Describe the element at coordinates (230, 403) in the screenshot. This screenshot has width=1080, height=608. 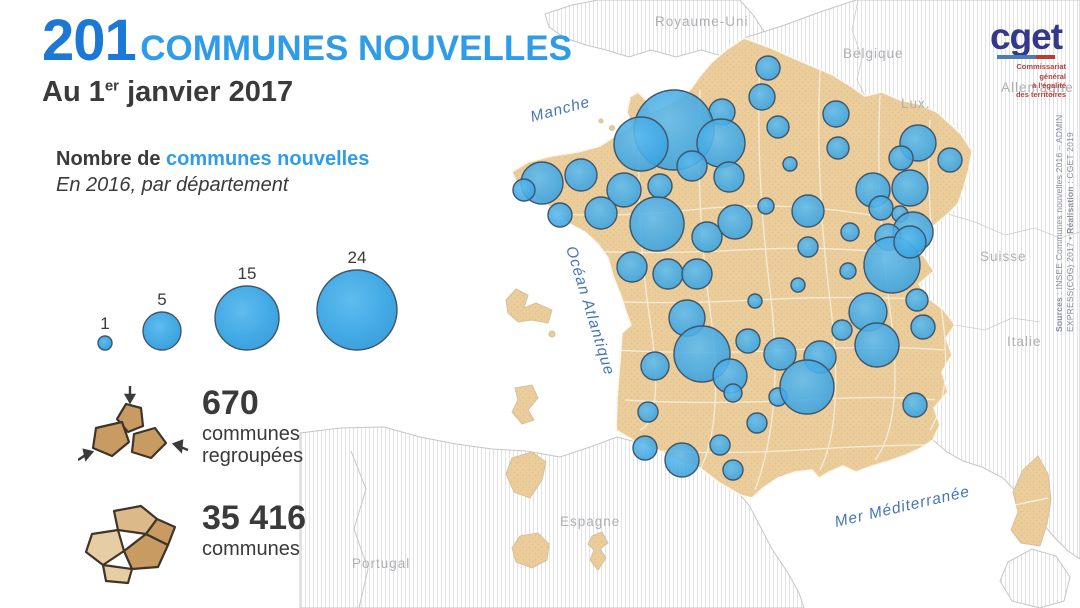
I see `stat-value: 670` at that location.